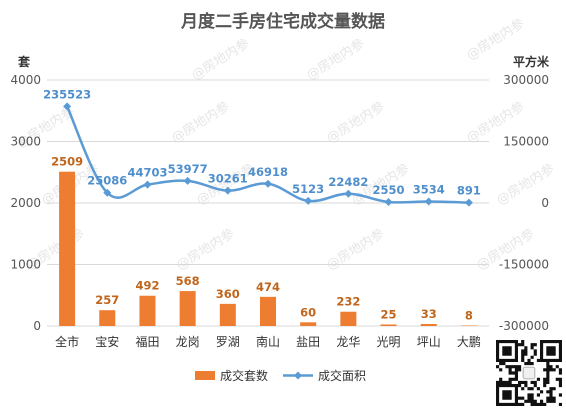 Image resolution: width=566 pixels, height=414 pixels. What do you see at coordinates (37, 326) in the screenshot?
I see `y-left-tick-label: 0` at bounding box center [37, 326].